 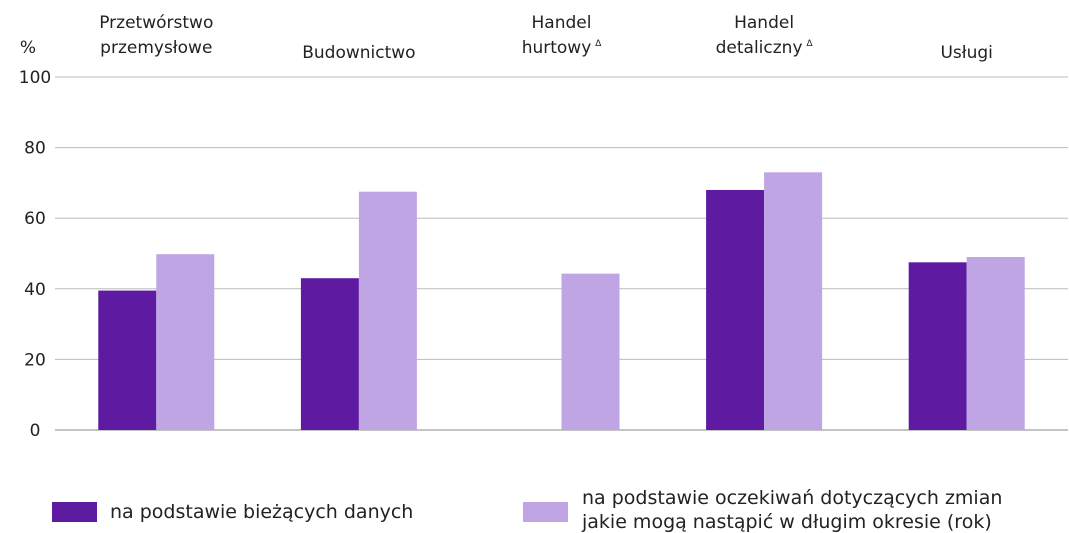 I want to click on y-tick-label: 20, so click(x=35, y=360).